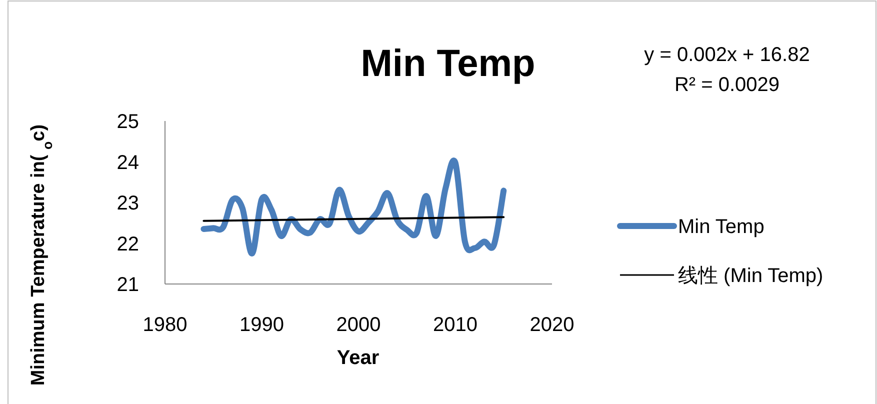 The image size is (877, 404). Describe the element at coordinates (552, 325) in the screenshot. I see `x-tick-label: 2020` at that location.